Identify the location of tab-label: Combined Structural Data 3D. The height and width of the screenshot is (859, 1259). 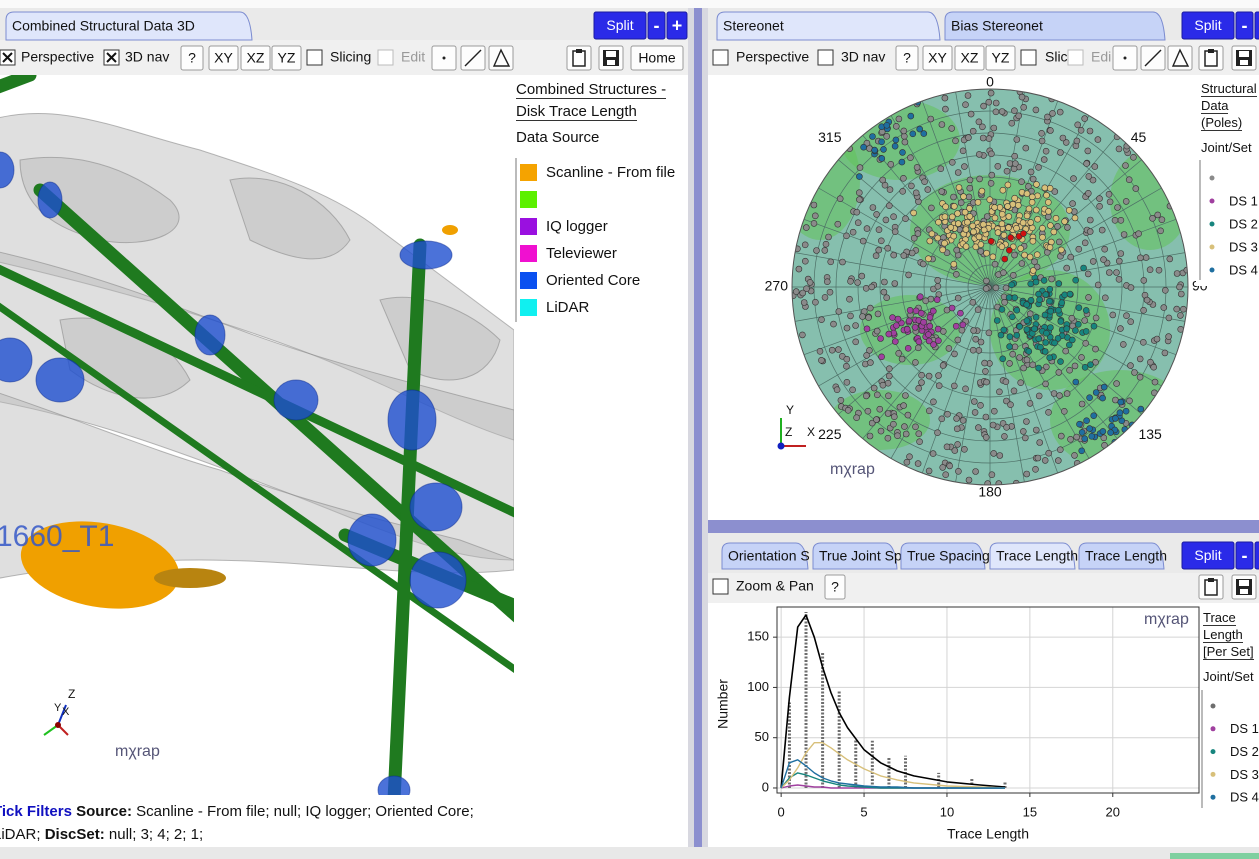
(103, 26).